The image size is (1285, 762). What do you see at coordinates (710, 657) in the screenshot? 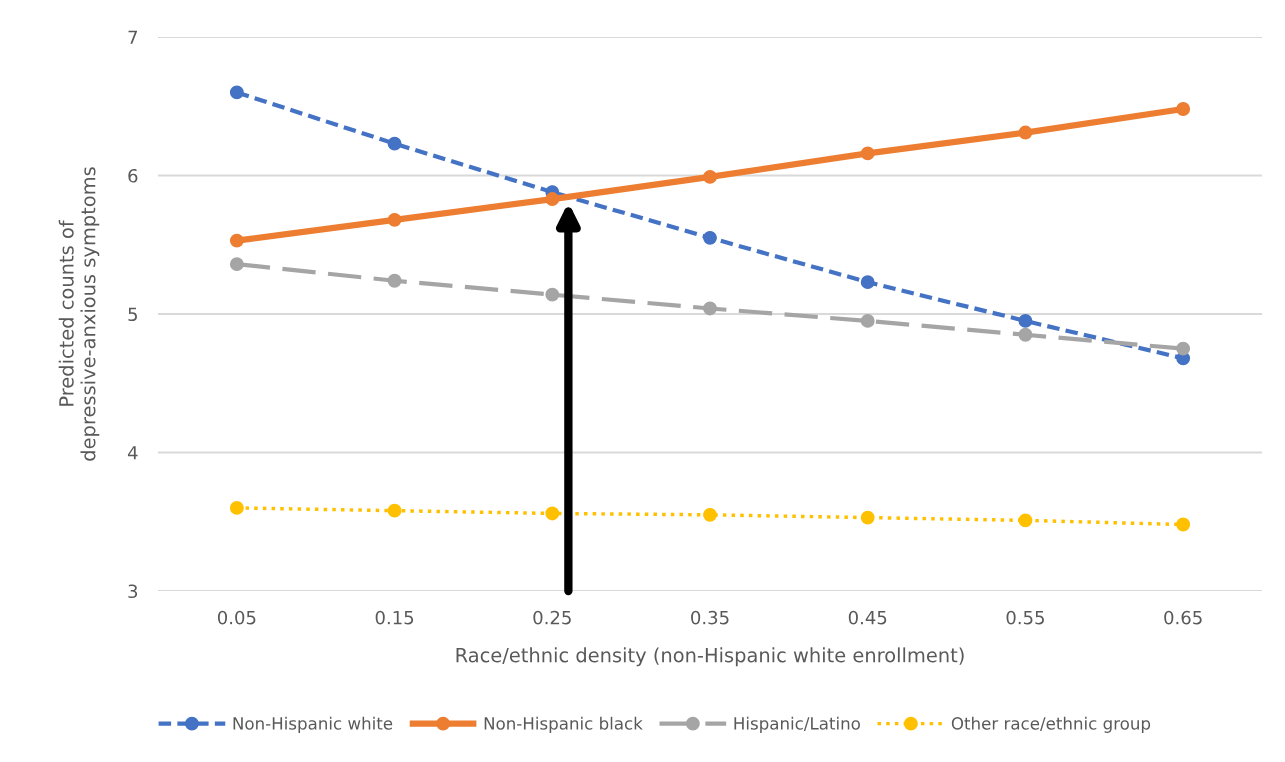
I see `x-axis-title: Race/ethnic density (non-Hispanic white enrollment)` at bounding box center [710, 657].